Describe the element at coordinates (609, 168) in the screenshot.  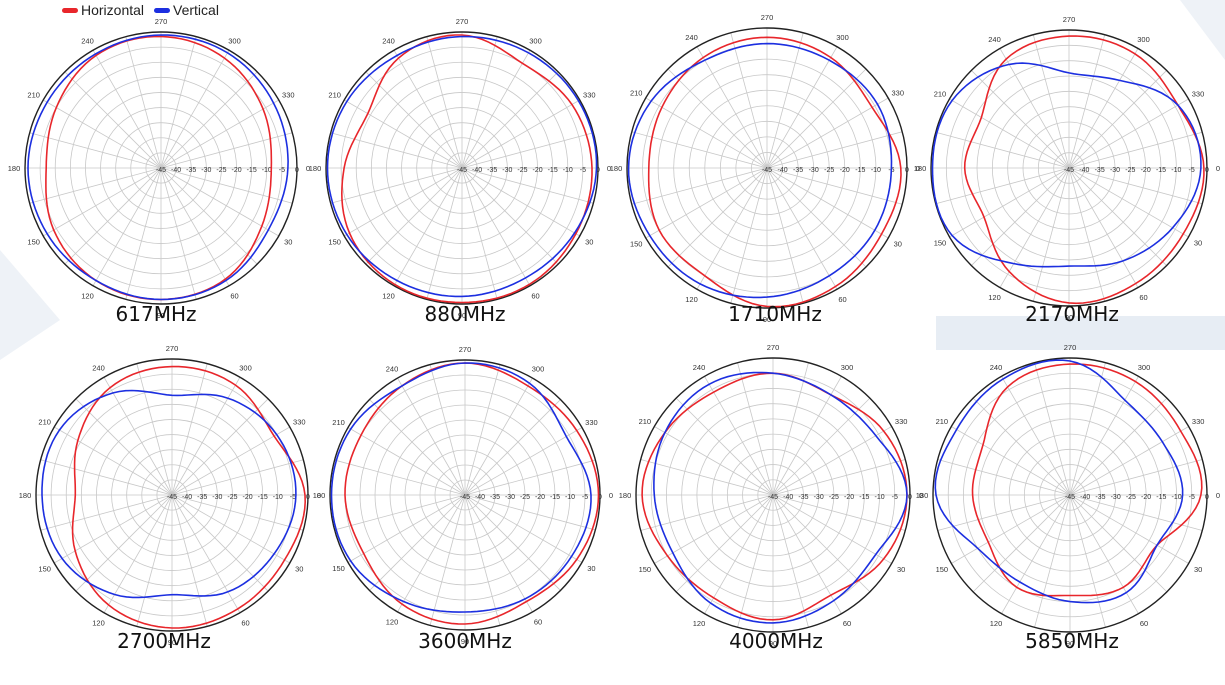
I see `angle-tick-label: 0` at that location.